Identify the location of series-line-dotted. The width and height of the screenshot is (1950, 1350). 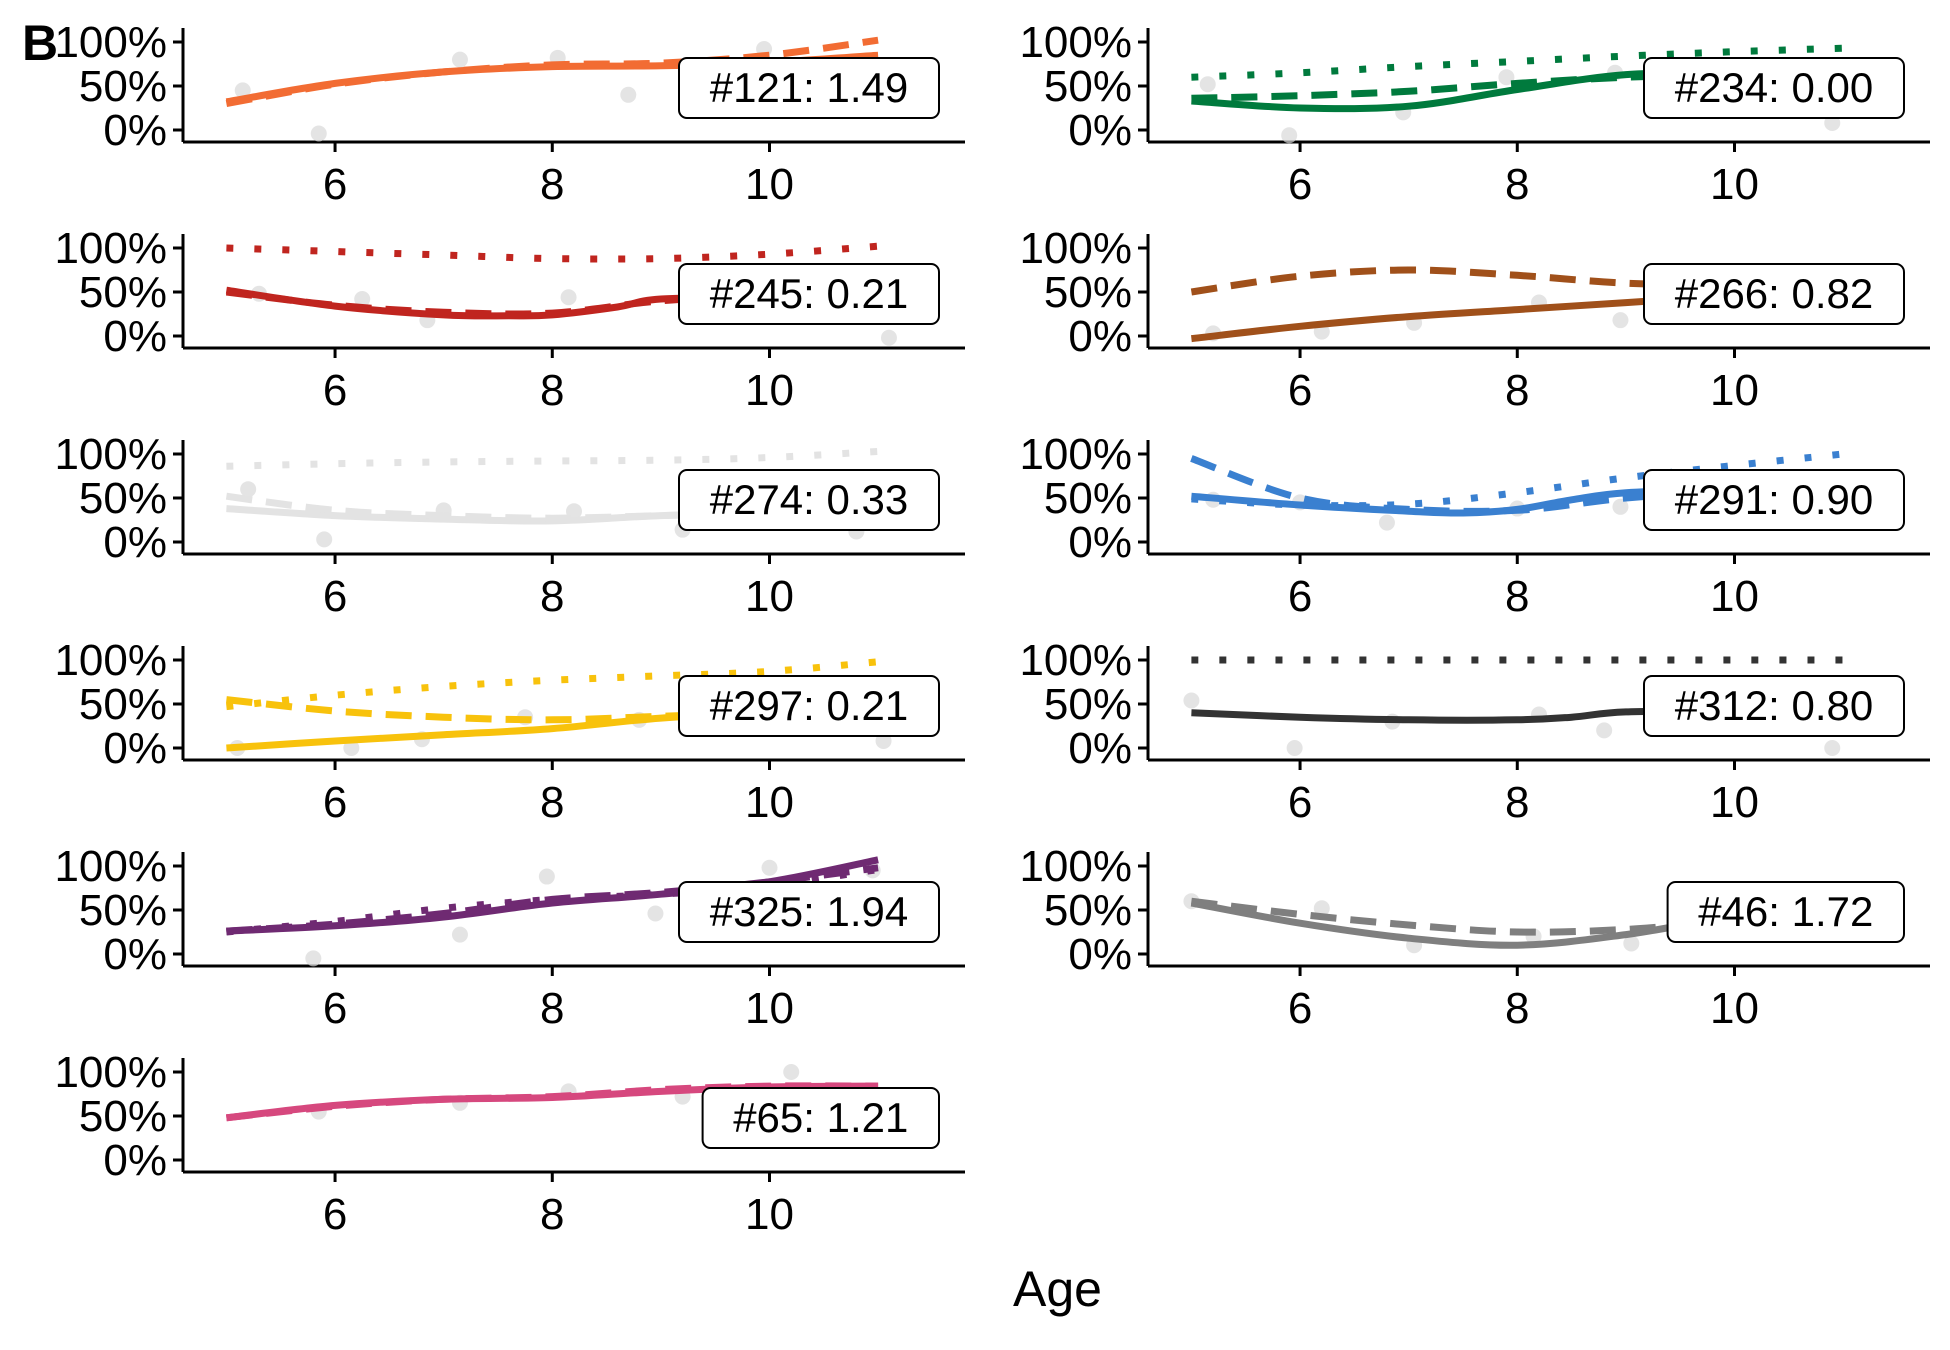
(552, 252).